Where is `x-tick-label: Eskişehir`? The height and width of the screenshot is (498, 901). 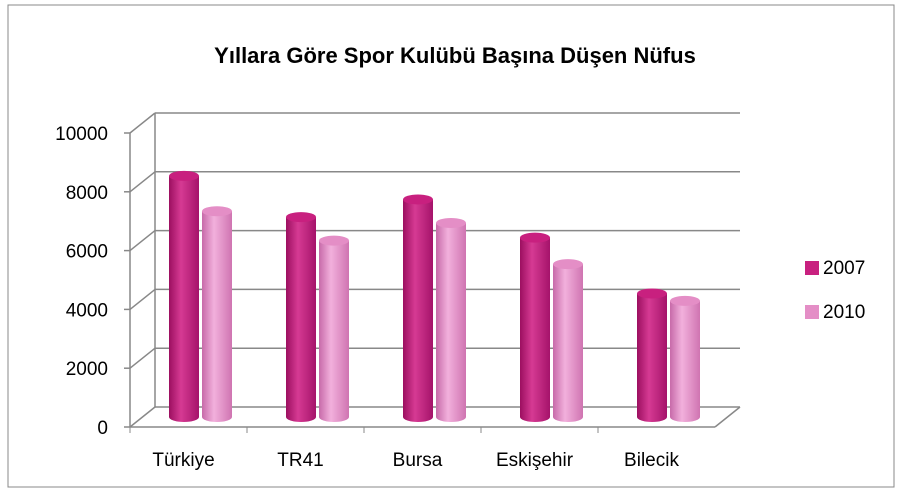
x-tick-label: Eskişehir is located at coordinates (535, 460).